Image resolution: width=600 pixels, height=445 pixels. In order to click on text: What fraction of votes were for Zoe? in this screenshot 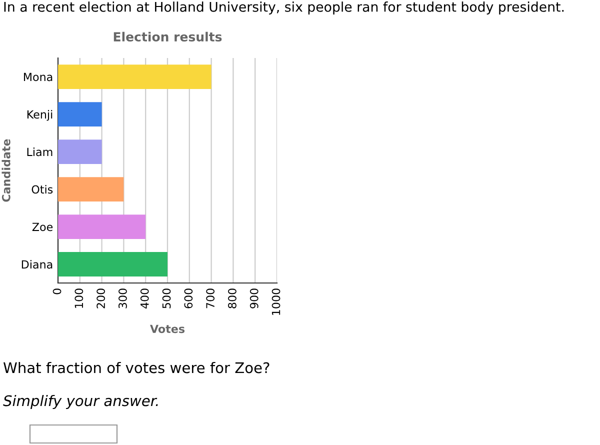, I will do `click(136, 368)`.